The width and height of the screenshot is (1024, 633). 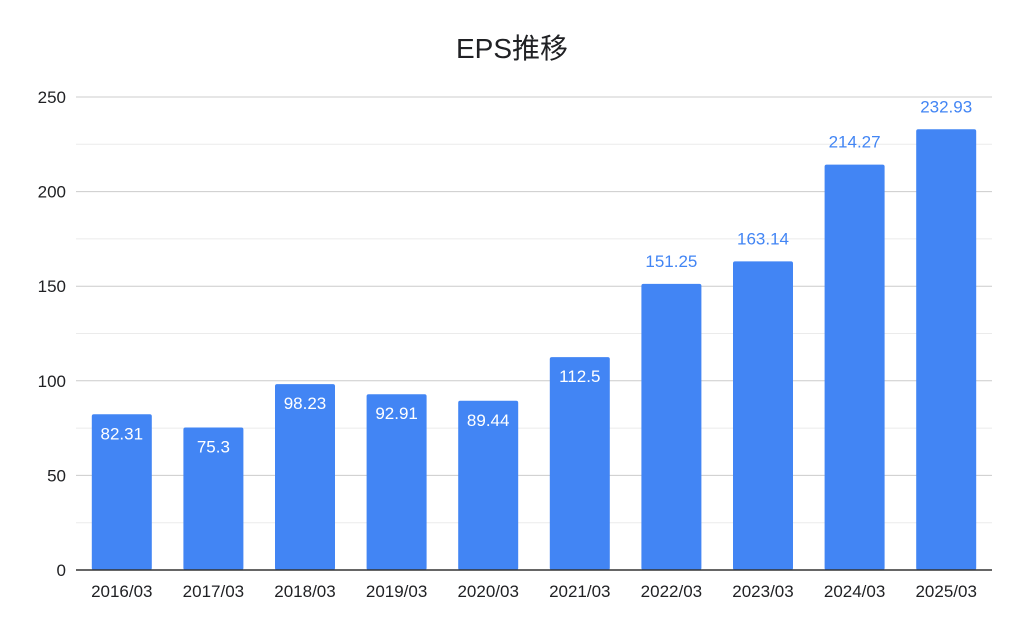 I want to click on x-tick-label: 2016/03, so click(x=121, y=591).